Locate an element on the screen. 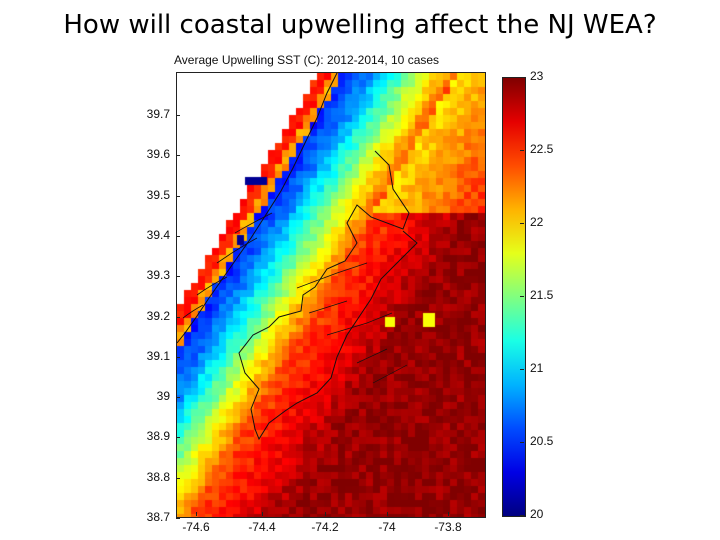 Image resolution: width=720 pixels, height=540 pixels. colorbar-label: 20.5 is located at coordinates (542, 441).